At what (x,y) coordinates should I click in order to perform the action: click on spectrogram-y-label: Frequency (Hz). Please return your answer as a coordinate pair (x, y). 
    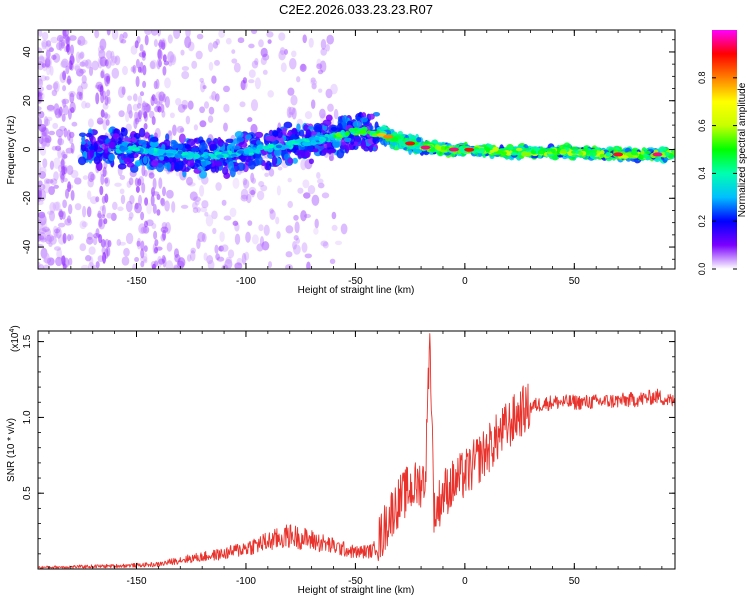
    Looking at the image, I should click on (11, 150).